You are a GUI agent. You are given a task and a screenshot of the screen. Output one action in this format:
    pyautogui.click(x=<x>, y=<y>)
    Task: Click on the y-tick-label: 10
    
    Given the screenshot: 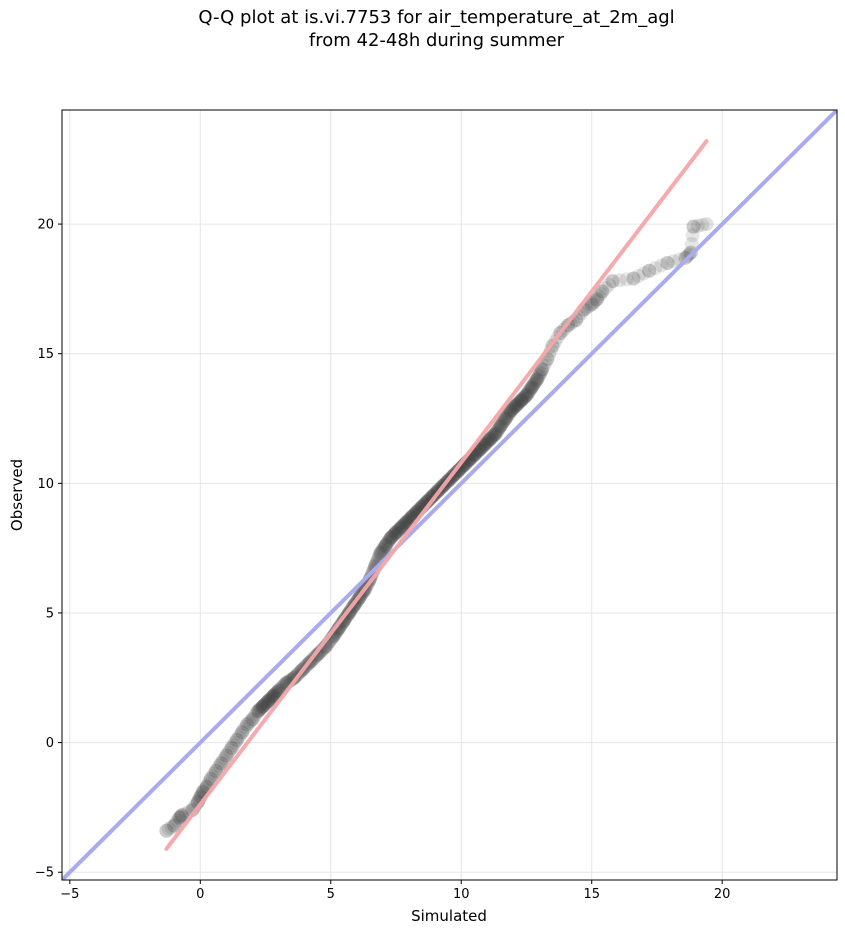 What is the action you would take?
    pyautogui.click(x=45, y=484)
    